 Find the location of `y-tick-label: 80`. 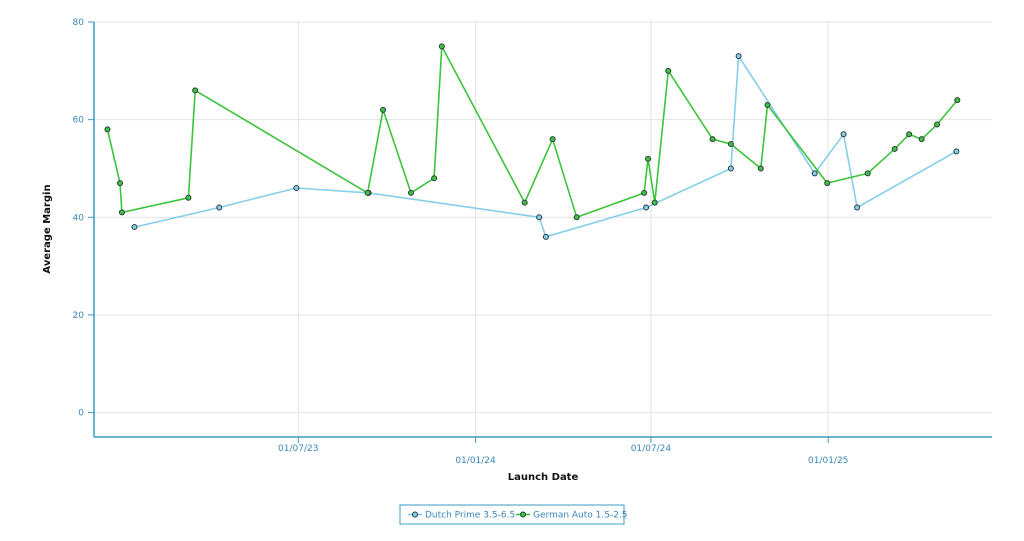

y-tick-label: 80 is located at coordinates (79, 23).